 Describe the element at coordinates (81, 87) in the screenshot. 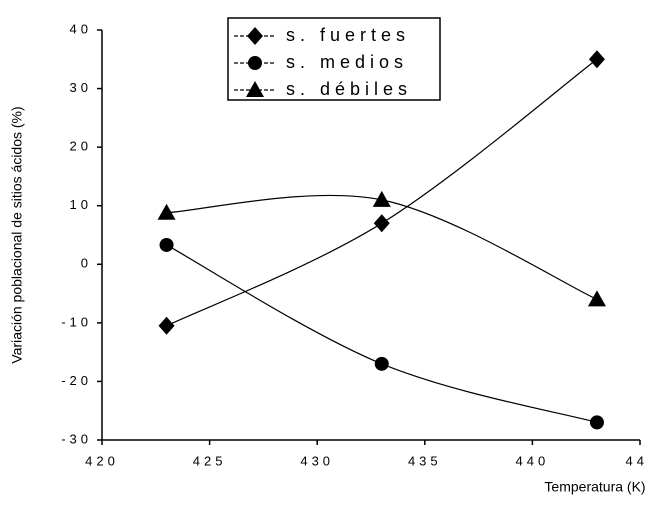

I see `y-tick-label: 30` at that location.